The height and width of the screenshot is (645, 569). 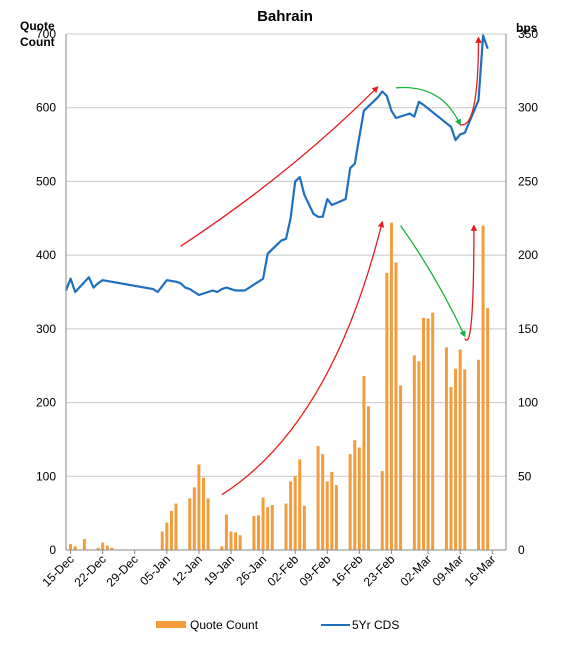 I want to click on y-right-tick-label: 150, so click(x=528, y=329).